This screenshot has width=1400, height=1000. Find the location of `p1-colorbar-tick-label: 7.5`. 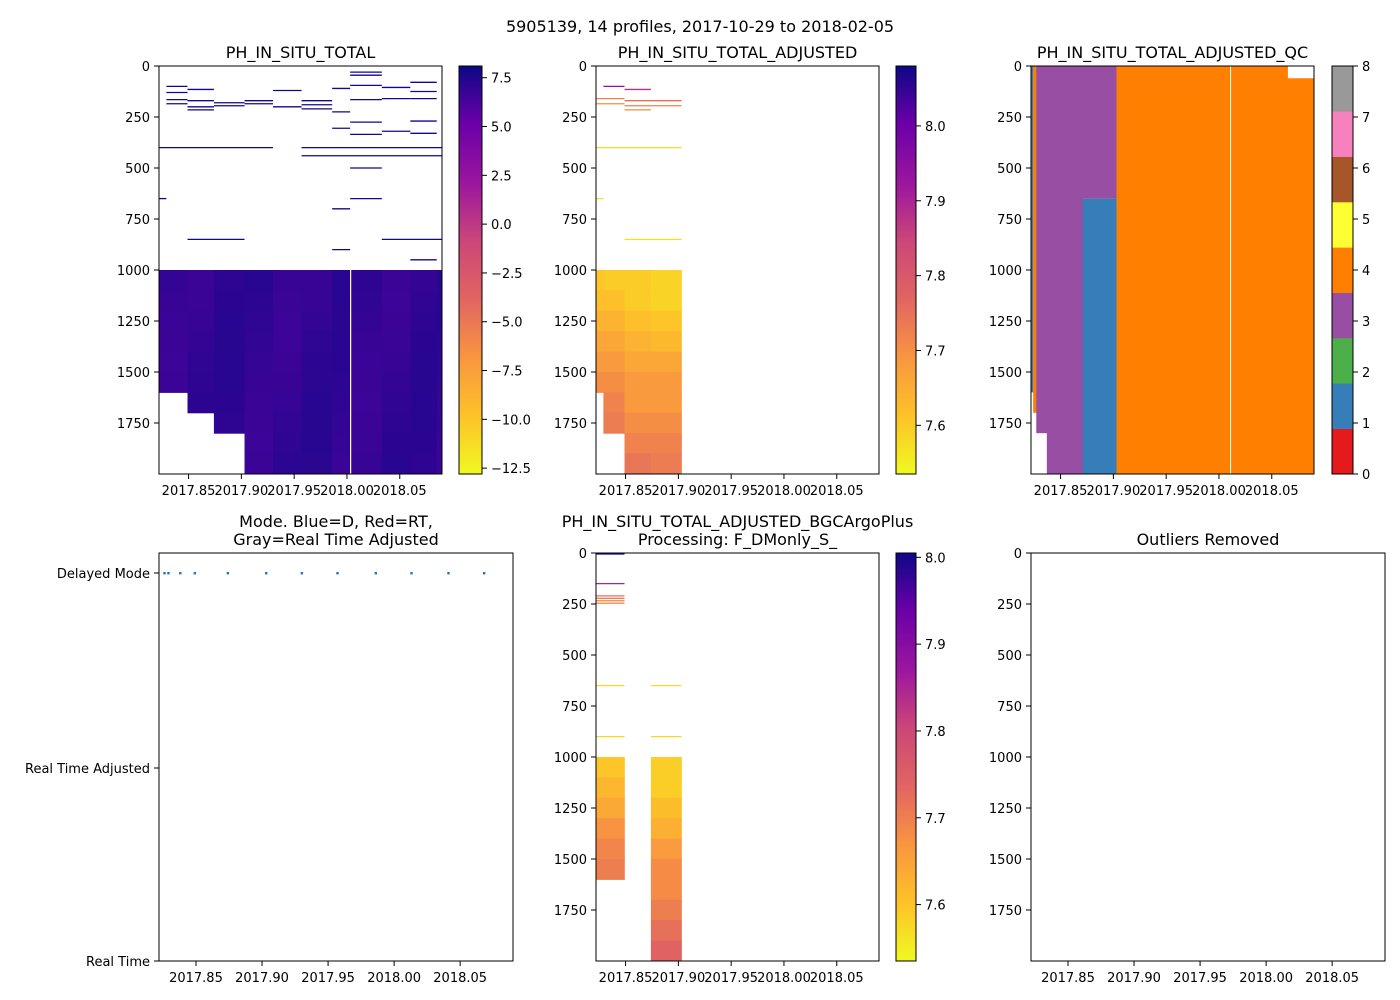

p1-colorbar-tick-label: 7.5 is located at coordinates (501, 79).